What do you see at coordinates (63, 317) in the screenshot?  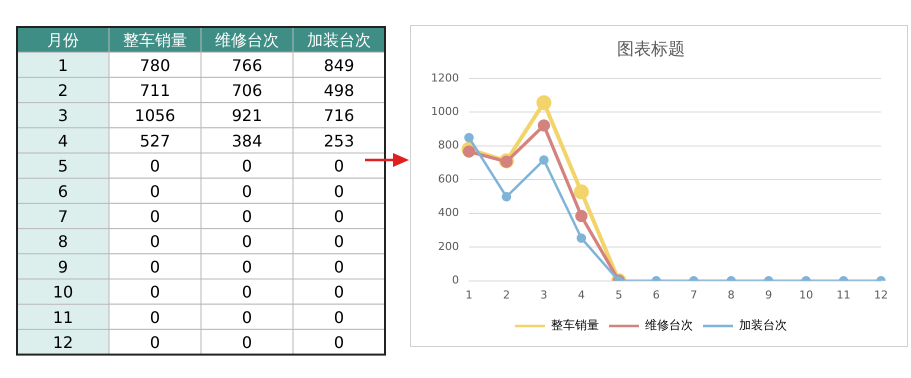 I see `y-tick-label: 11` at bounding box center [63, 317].